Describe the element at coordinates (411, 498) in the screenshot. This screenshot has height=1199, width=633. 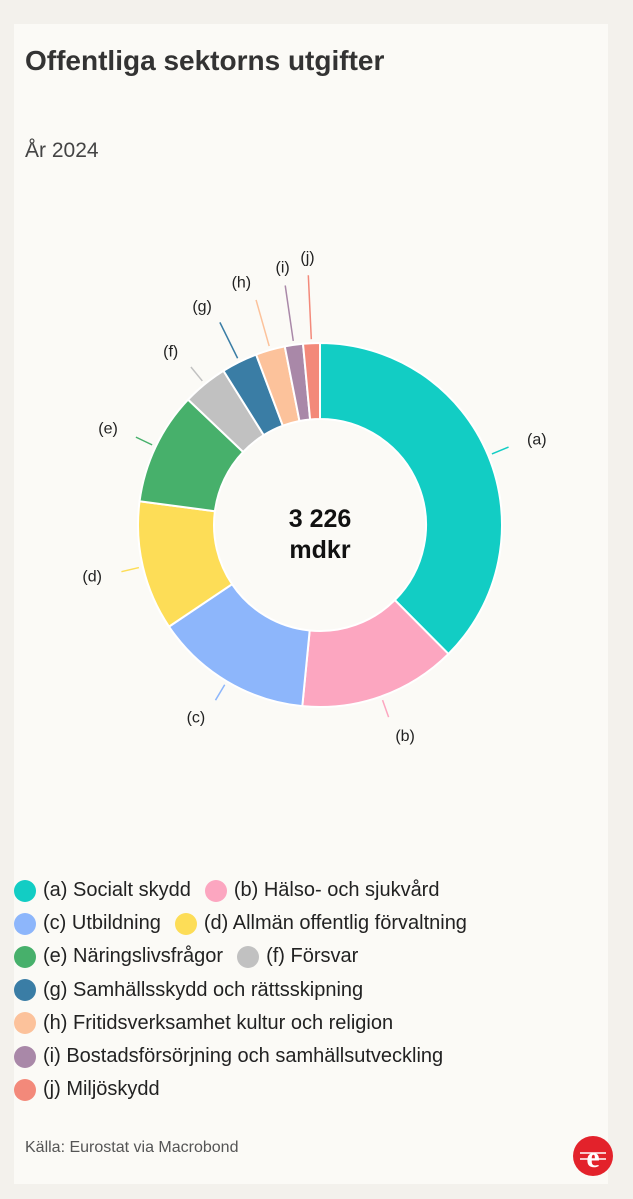
I see `slice-a` at that location.